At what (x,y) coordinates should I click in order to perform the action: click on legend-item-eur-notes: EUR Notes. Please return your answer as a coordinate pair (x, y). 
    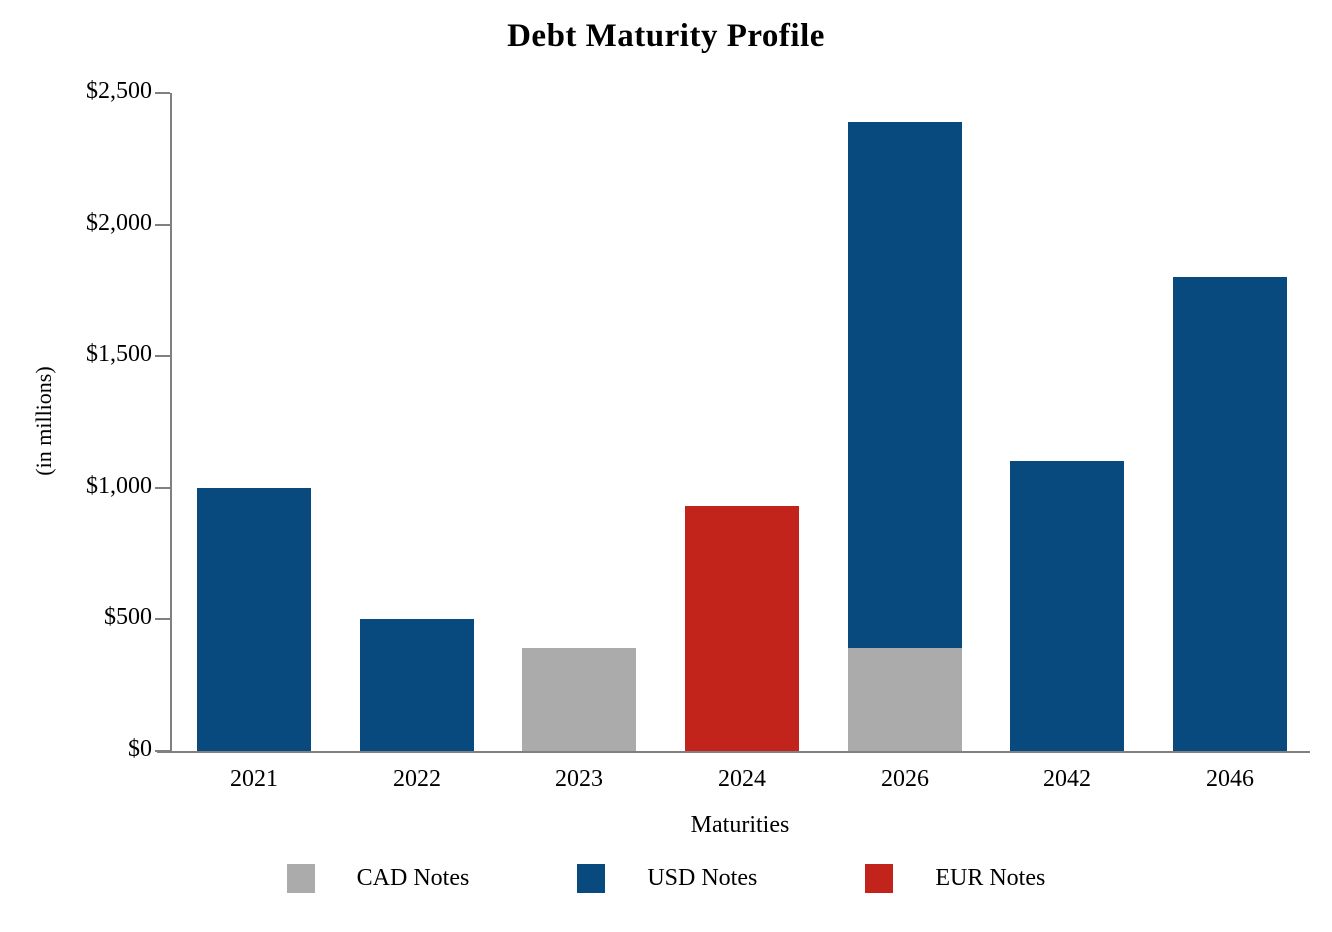
    Looking at the image, I should click on (955, 878).